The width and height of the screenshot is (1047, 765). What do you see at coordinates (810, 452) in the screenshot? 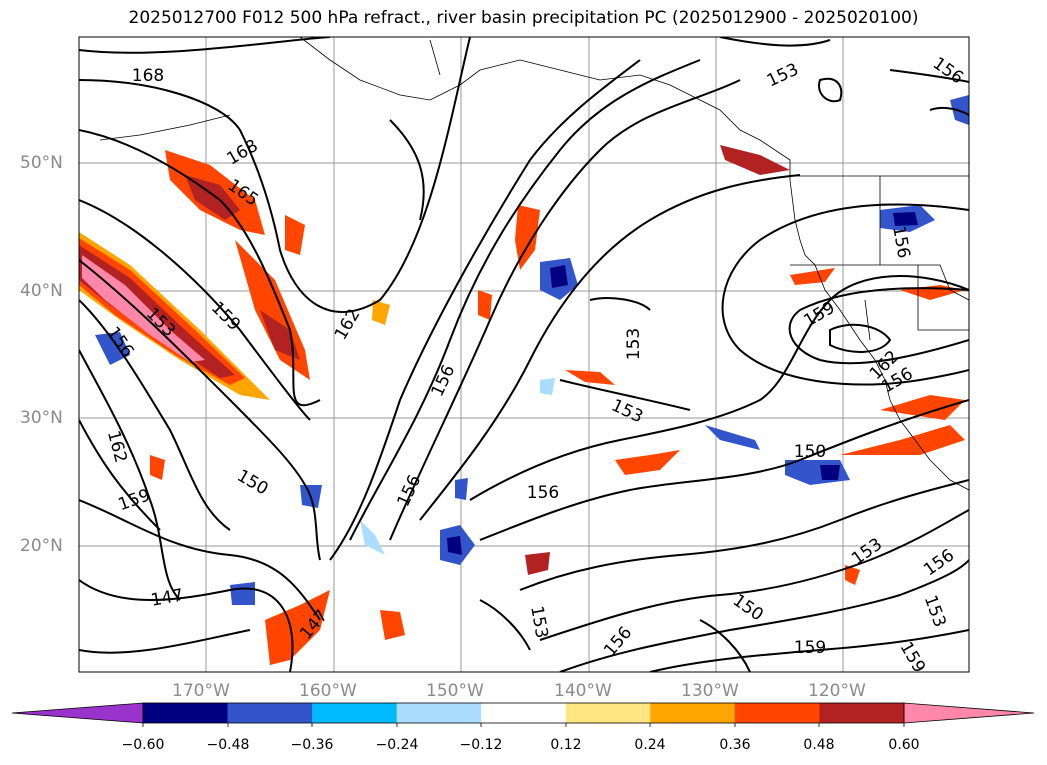
I see `contour-label: 150` at bounding box center [810, 452].